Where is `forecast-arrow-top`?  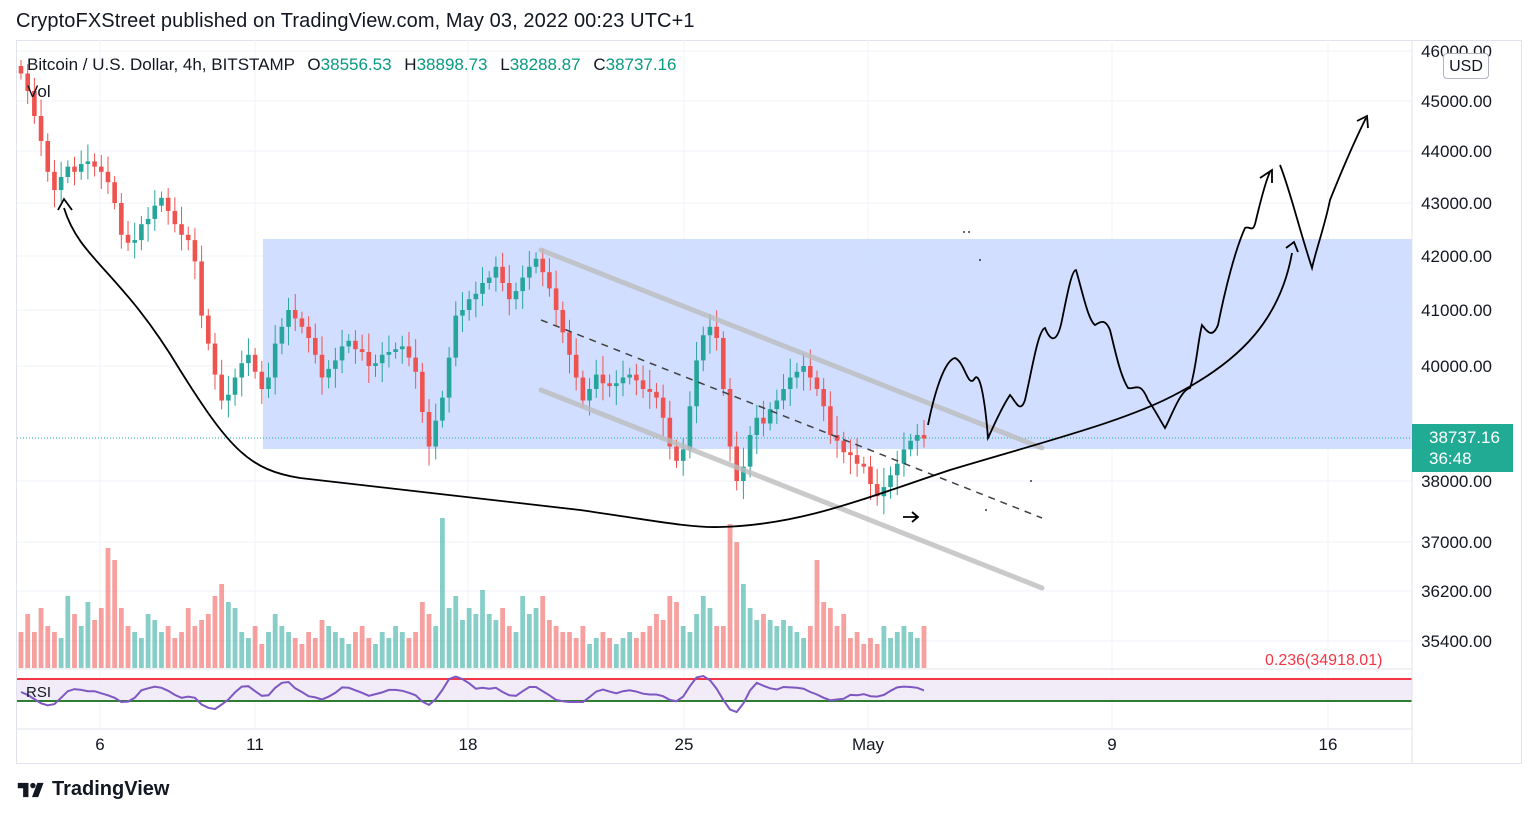 forecast-arrow-top is located at coordinates (1362, 121).